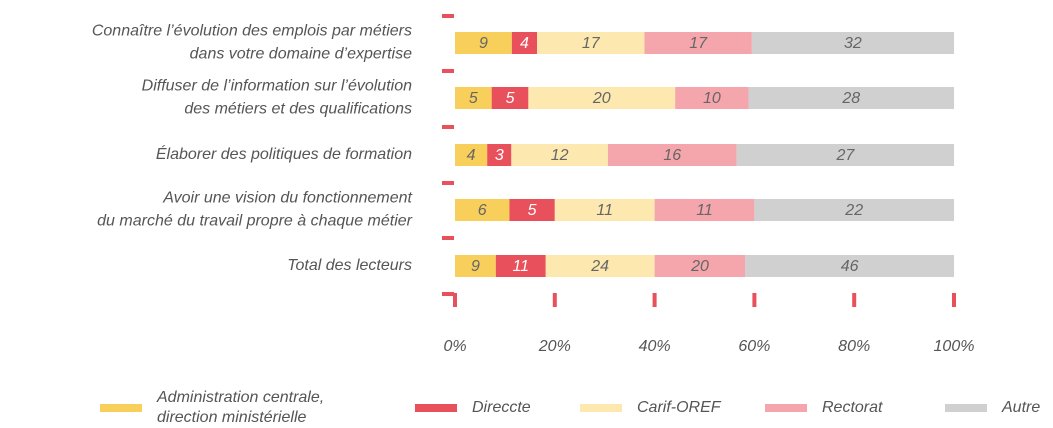 The height and width of the screenshot is (428, 1053). Describe the element at coordinates (954, 346) in the screenshot. I see `x-tick-label: 100%` at that location.